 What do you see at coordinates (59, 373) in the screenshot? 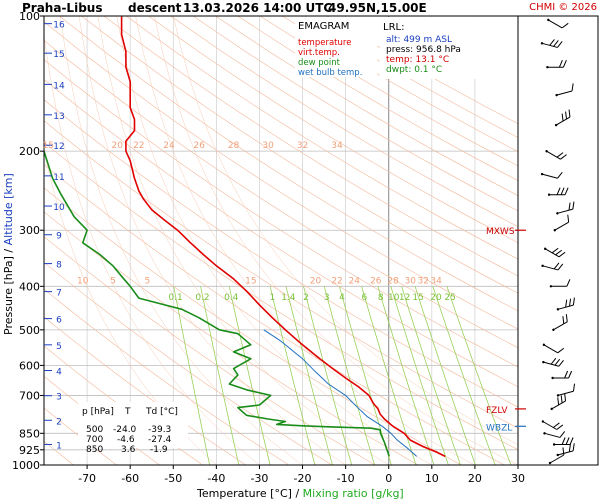
I see `altitude-tick-label: 4` at bounding box center [59, 373].